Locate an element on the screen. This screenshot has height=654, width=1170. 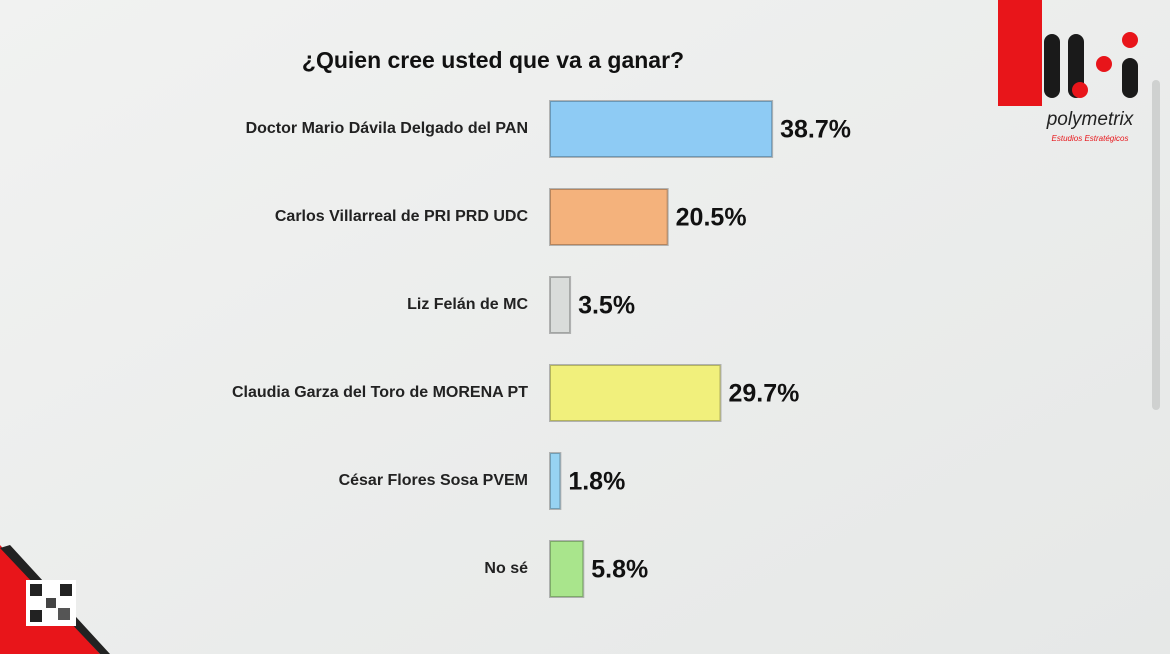
logo-name: polymetrix is located at coordinates (1090, 119).